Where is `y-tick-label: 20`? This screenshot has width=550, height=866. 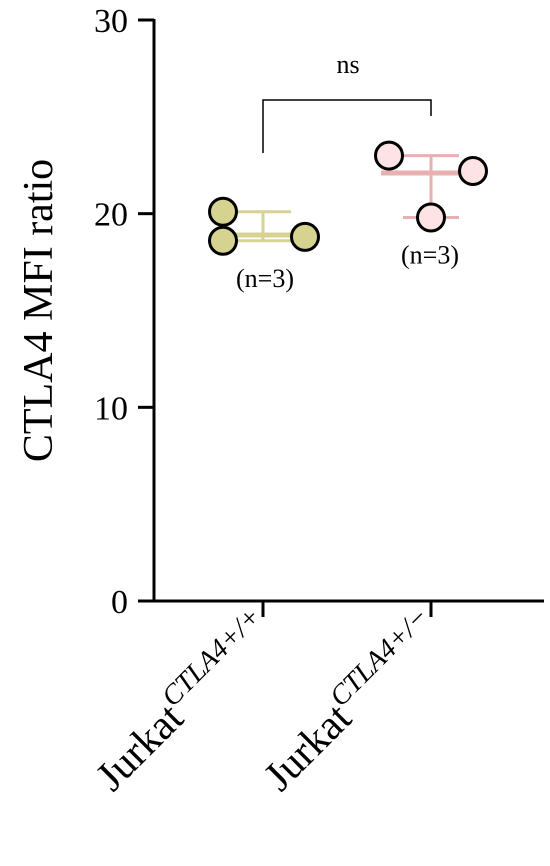
y-tick-label: 20 is located at coordinates (111, 215).